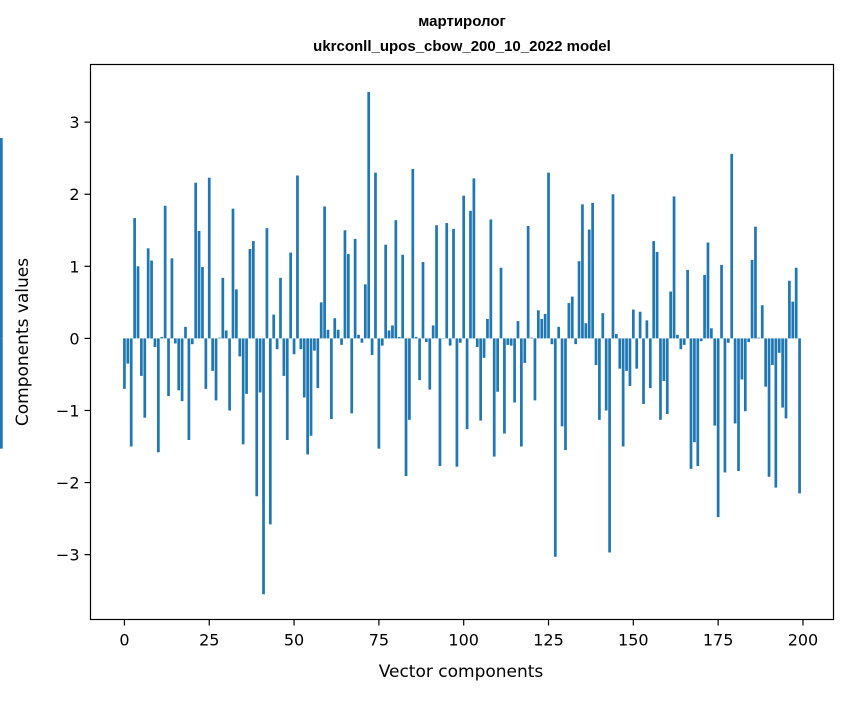 The width and height of the screenshot is (847, 701). What do you see at coordinates (74, 338) in the screenshot?
I see `y-tick-label: 0` at bounding box center [74, 338].